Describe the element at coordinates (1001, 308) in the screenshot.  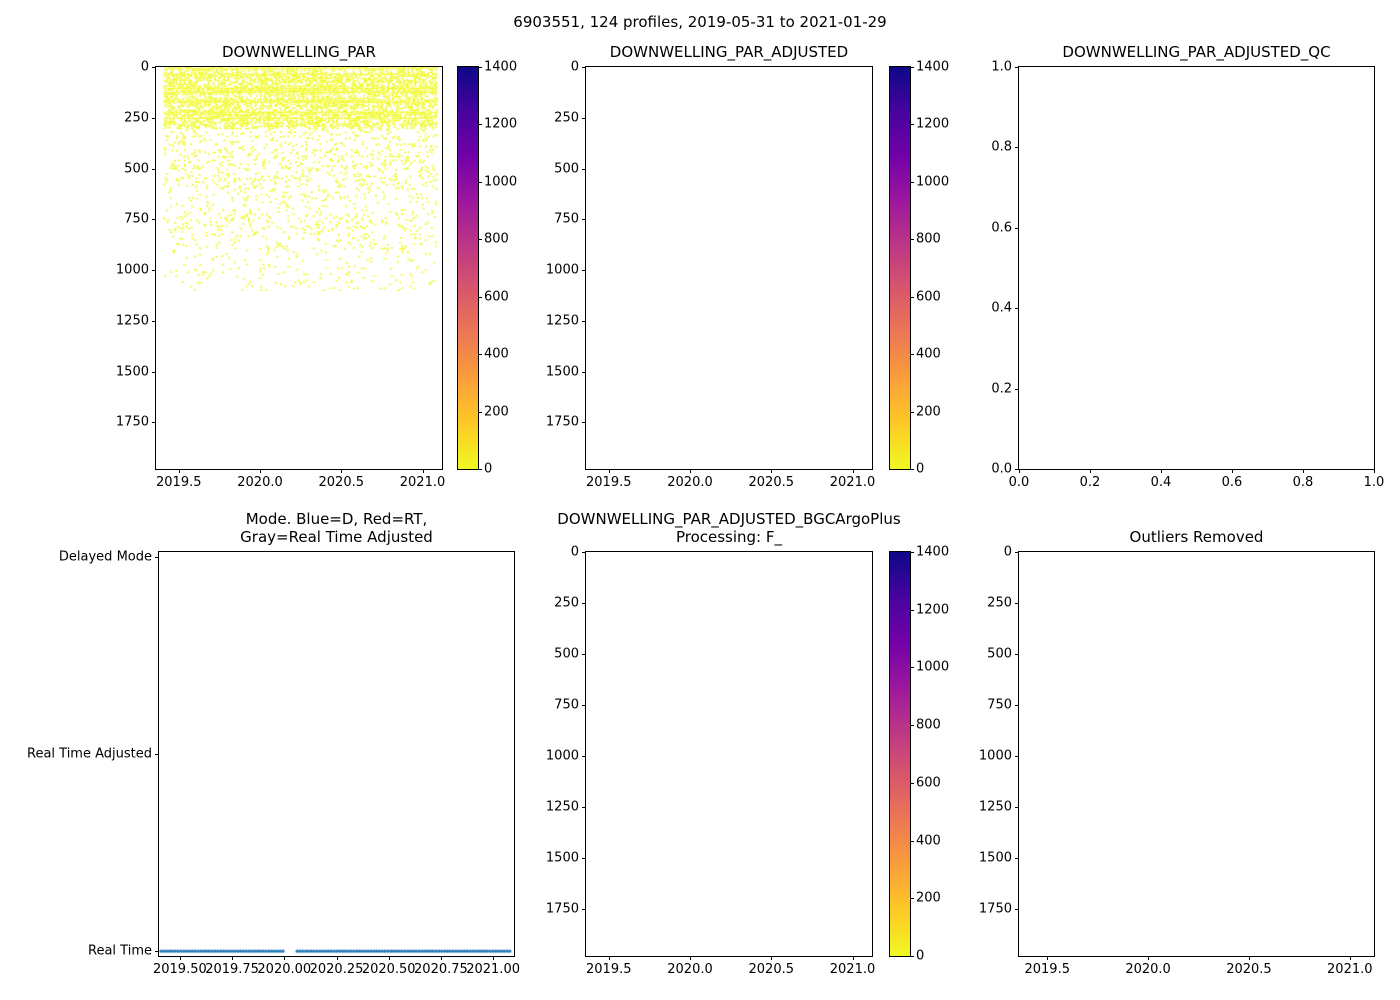
I see `y-tick-label: 0.4` at that location.